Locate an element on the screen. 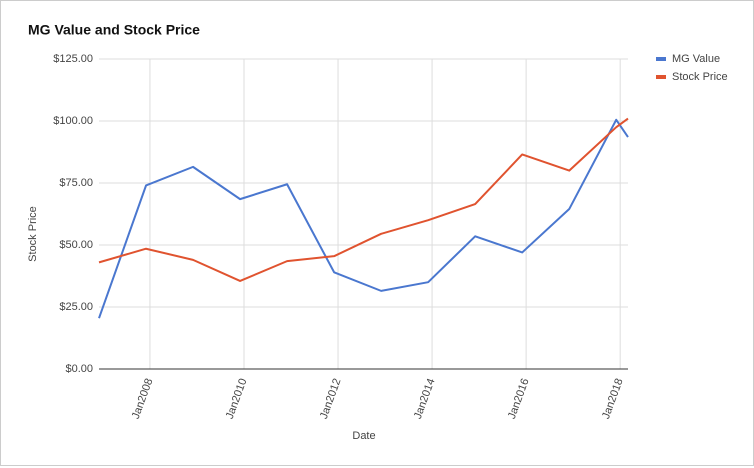  y-axis-title: Stock Price is located at coordinates (33, 234).